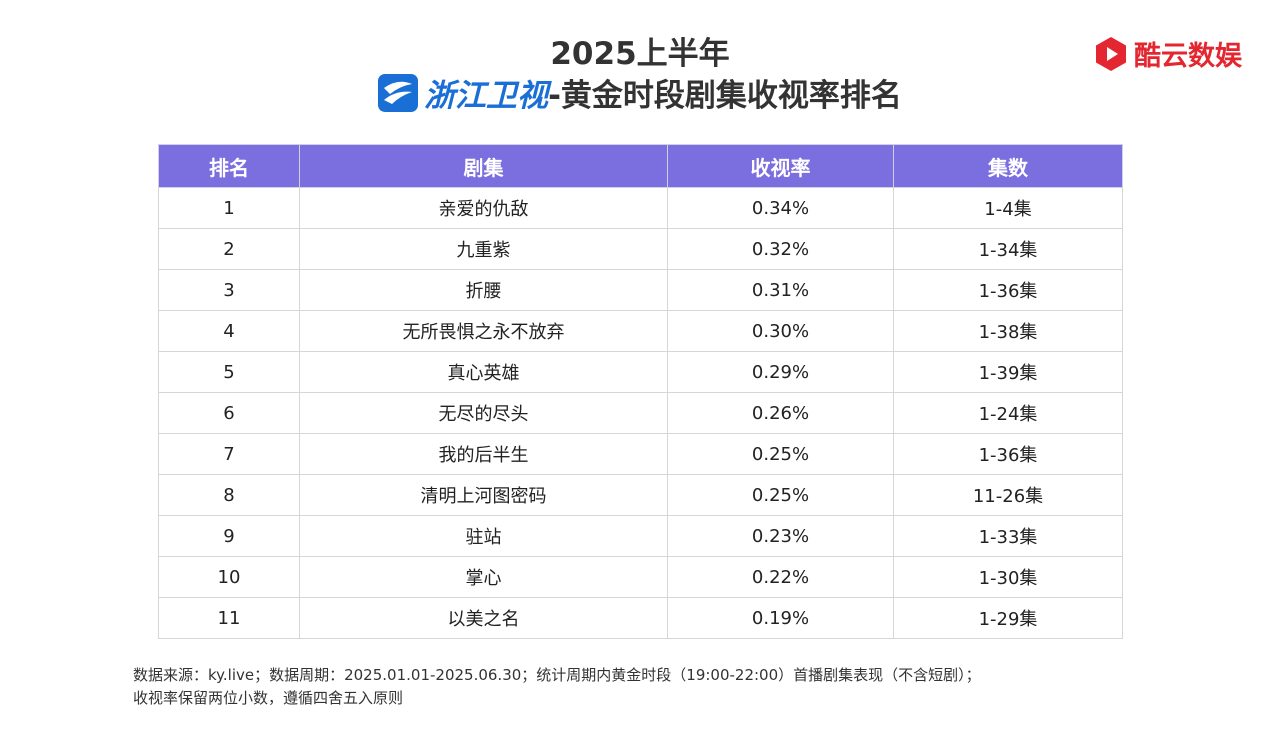 This screenshot has height=730, width=1280. I want to click on cell-rank: 9, so click(229, 536).